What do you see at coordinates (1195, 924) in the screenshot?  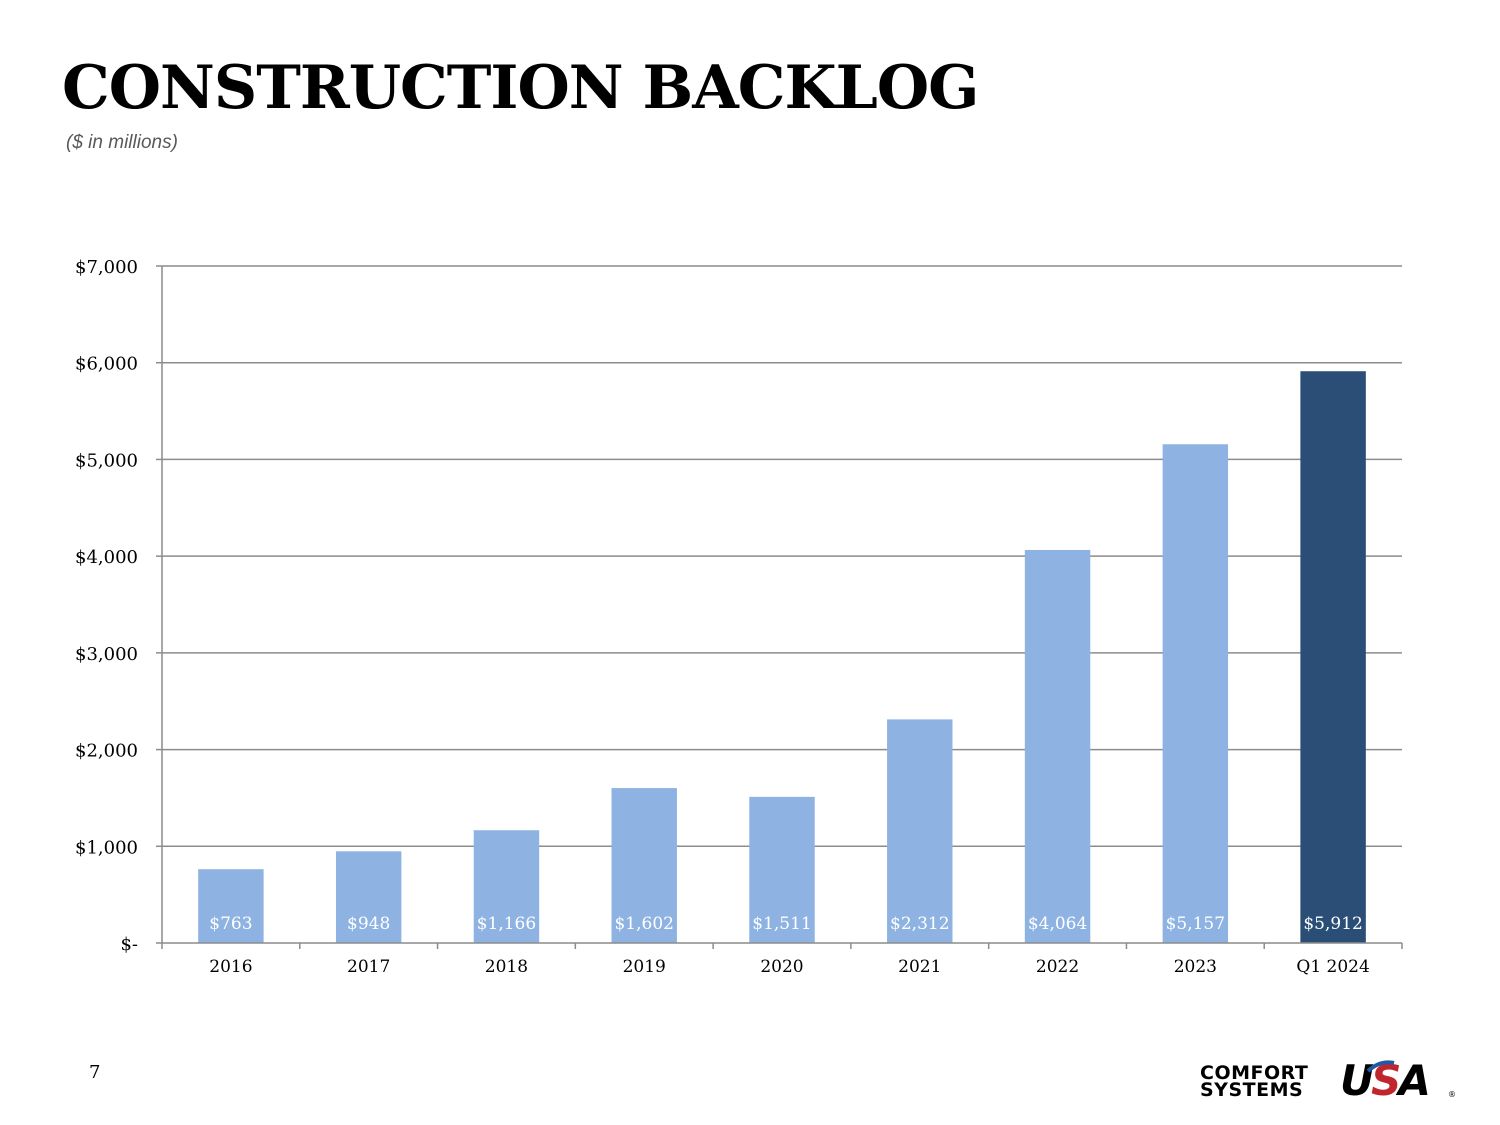 I see `bar-data-label: $5,157` at bounding box center [1195, 924].